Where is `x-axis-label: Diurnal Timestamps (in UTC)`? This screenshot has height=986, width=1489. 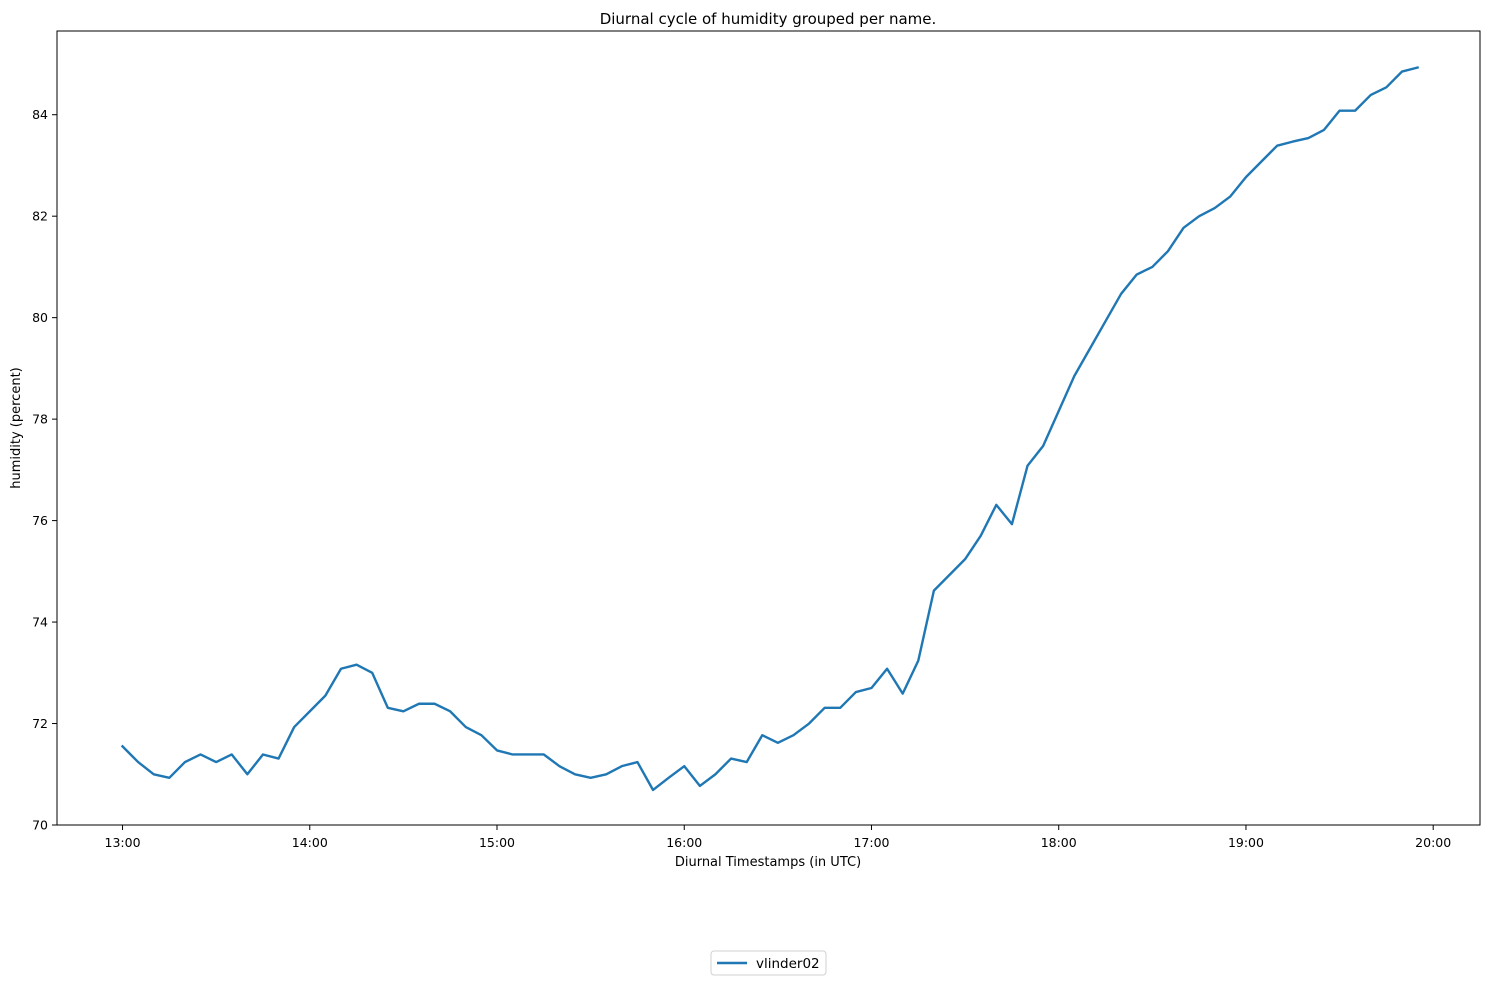
x-axis-label: Diurnal Timestamps (in UTC) is located at coordinates (768, 862).